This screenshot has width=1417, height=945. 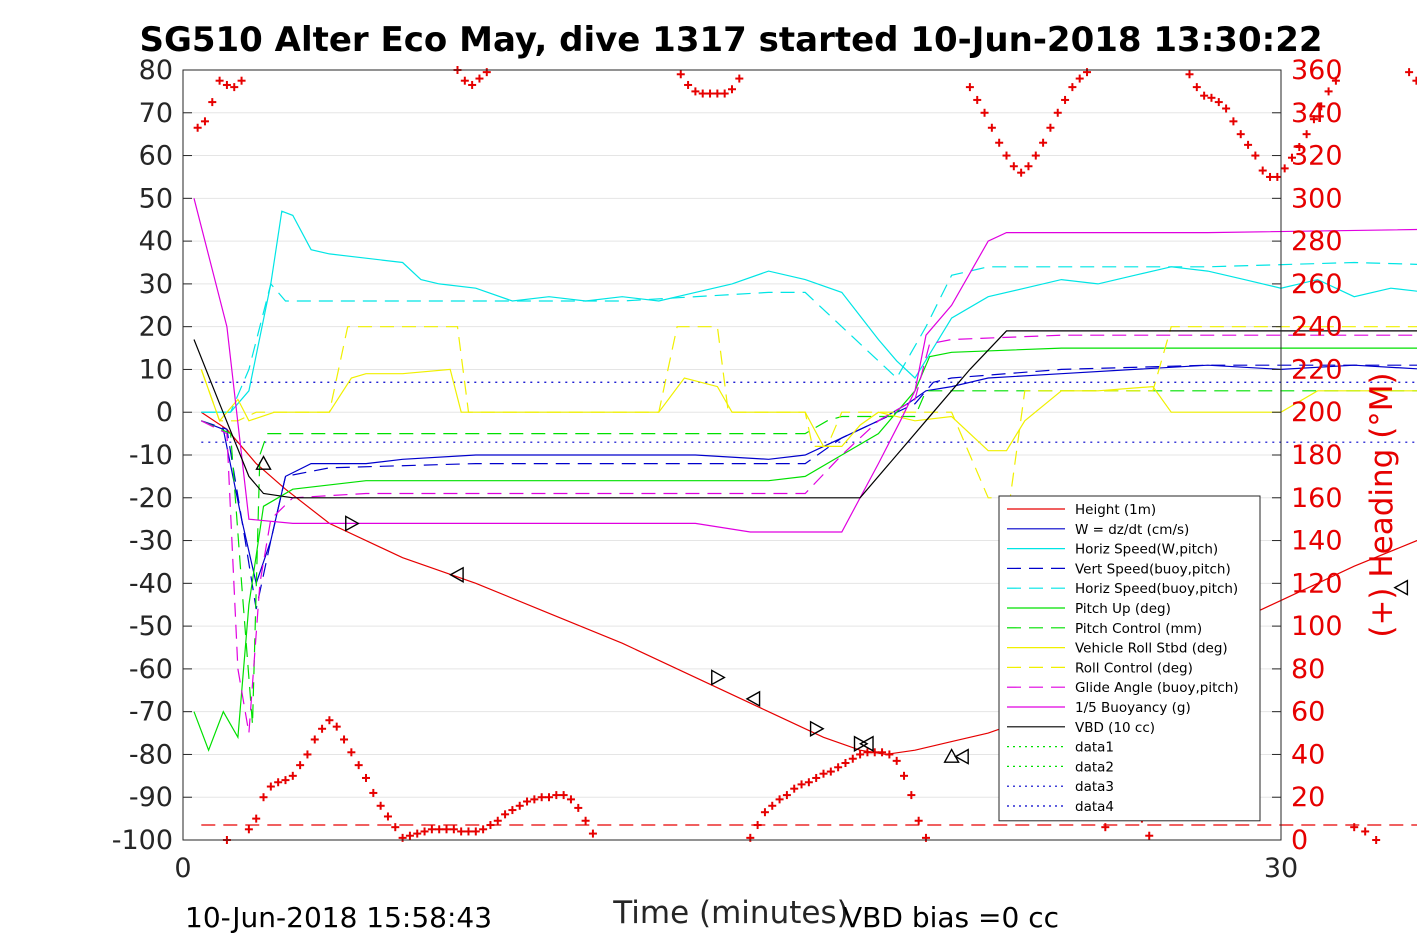 I want to click on y2-tick-label: 80, so click(x=1308, y=669).